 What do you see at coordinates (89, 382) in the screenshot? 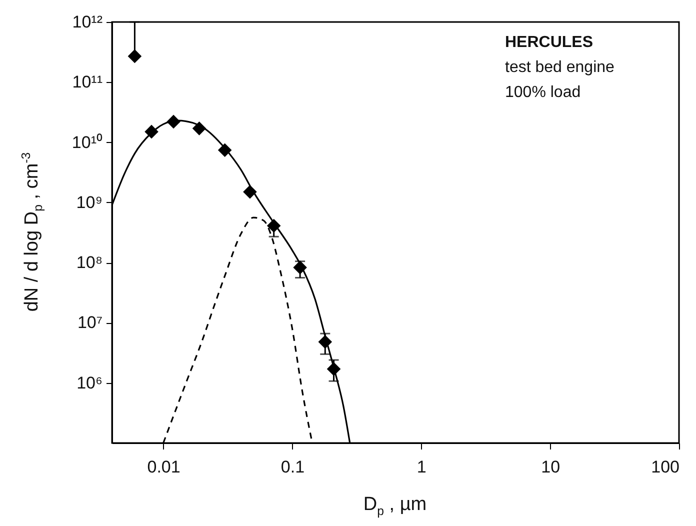
I see `y-tick-label: 10⁶` at bounding box center [89, 382].